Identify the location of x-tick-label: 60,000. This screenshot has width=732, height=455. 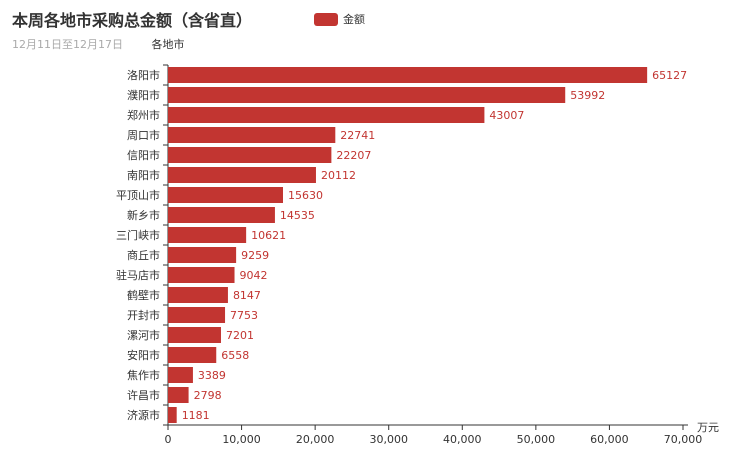
(609, 439).